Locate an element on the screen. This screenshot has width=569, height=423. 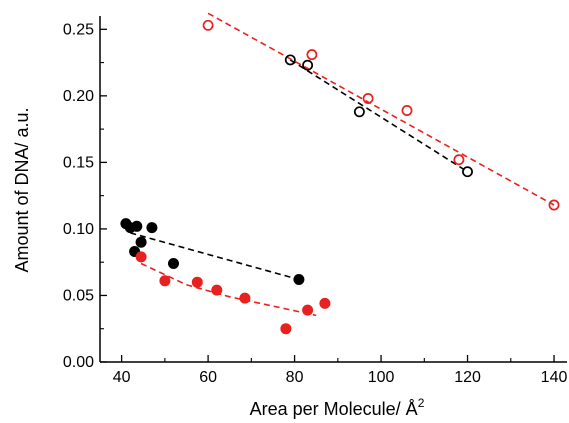
x-axis-title-superscript: 2 is located at coordinates (421, 403).